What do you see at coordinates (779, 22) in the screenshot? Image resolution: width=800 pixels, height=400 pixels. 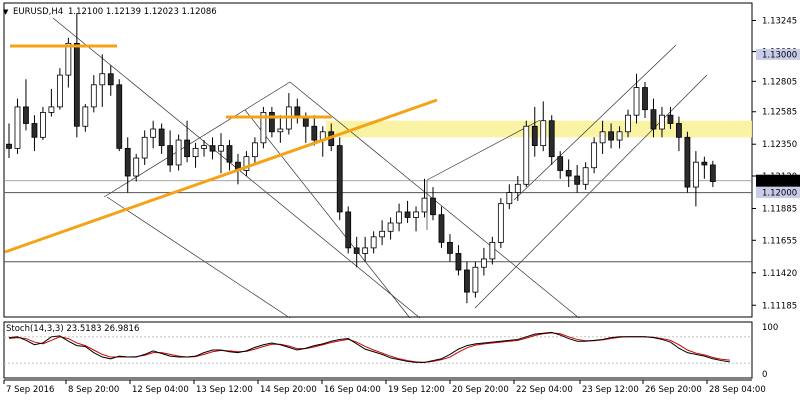 I see `price-axis-label: 1.13245` at bounding box center [779, 22].